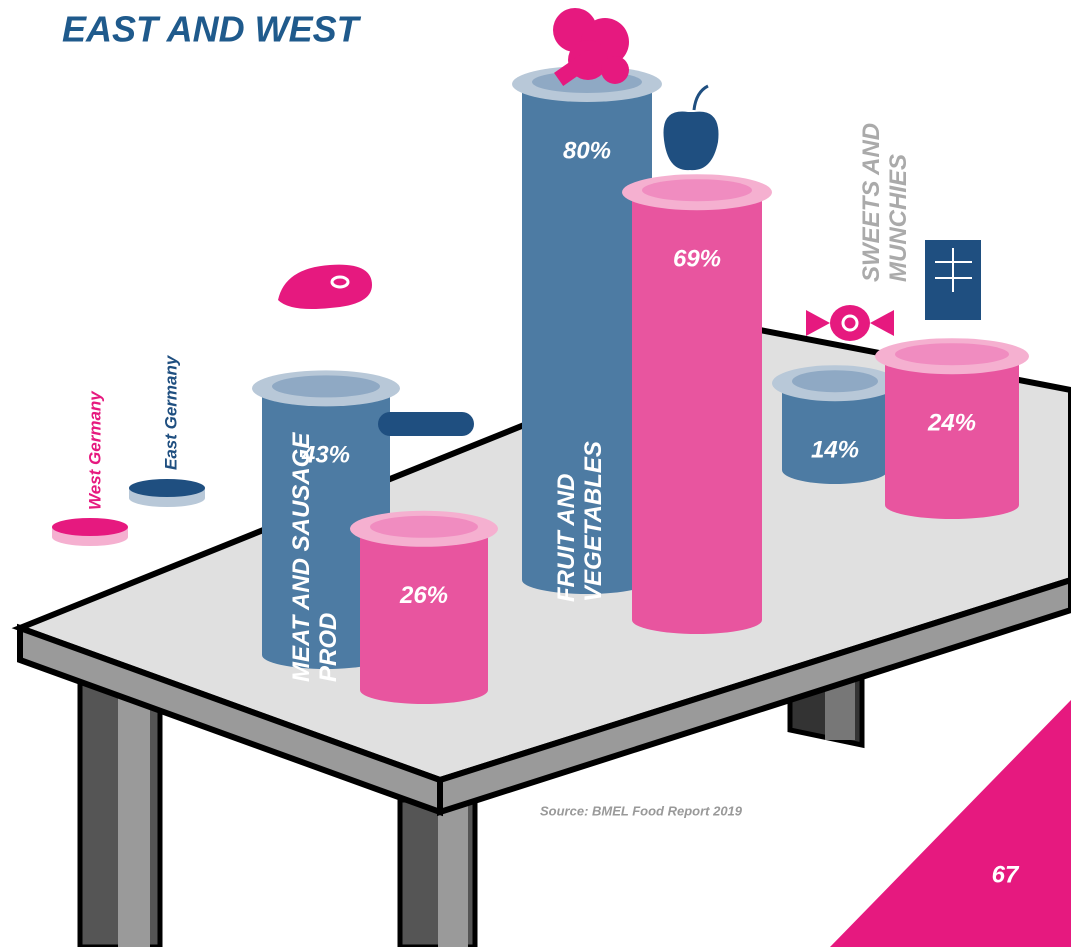 This screenshot has height=947, width=1071. I want to click on value-label: 69%, so click(697, 259).